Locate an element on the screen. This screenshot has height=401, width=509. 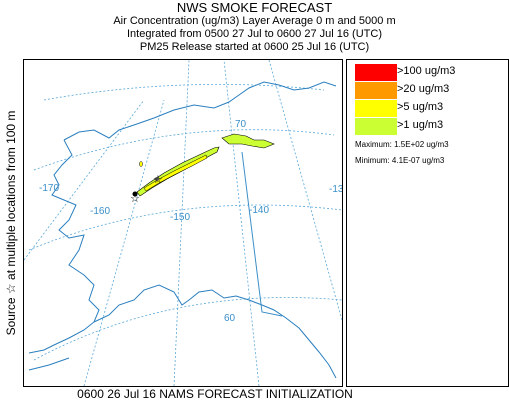
forecast-title: NWS SMOKE FORECAST is located at coordinates (254, 7).